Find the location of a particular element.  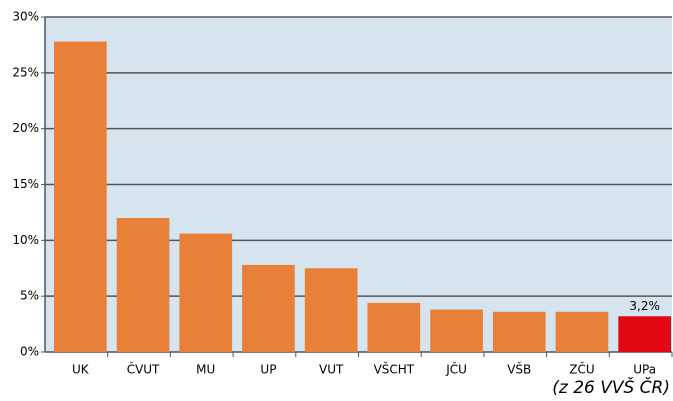

x-tick-label: JČU is located at coordinates (456, 369).